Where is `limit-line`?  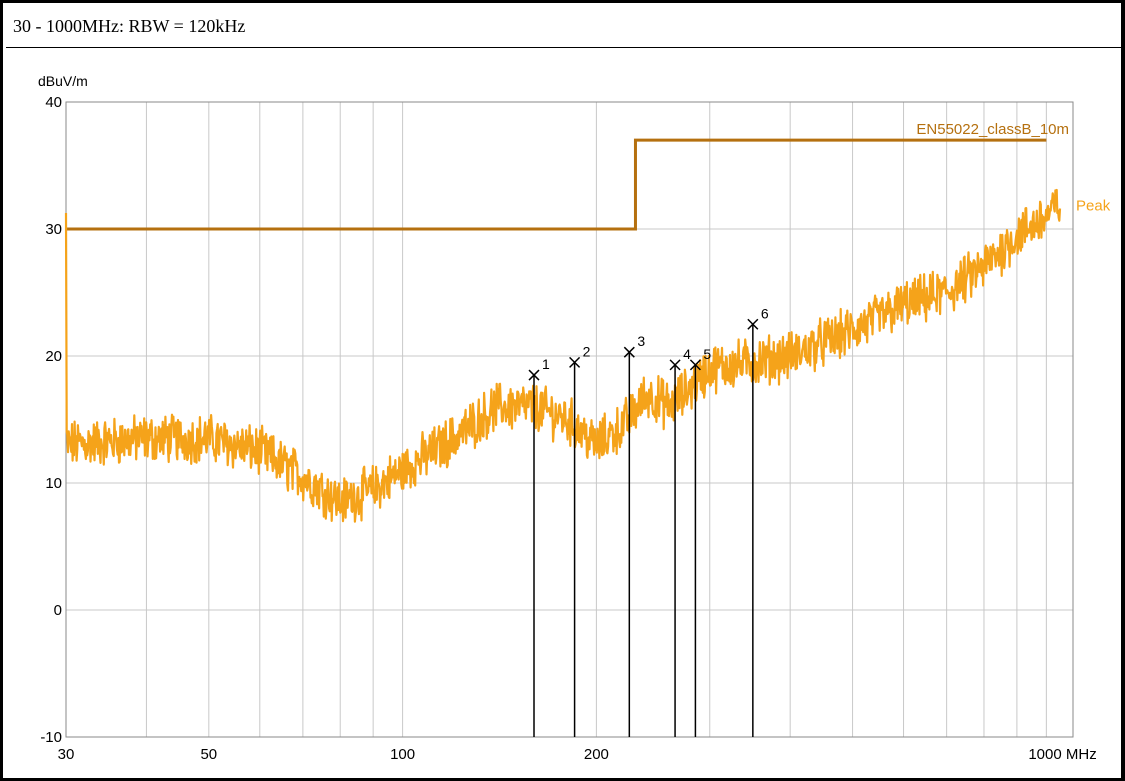
limit-line is located at coordinates (556, 184).